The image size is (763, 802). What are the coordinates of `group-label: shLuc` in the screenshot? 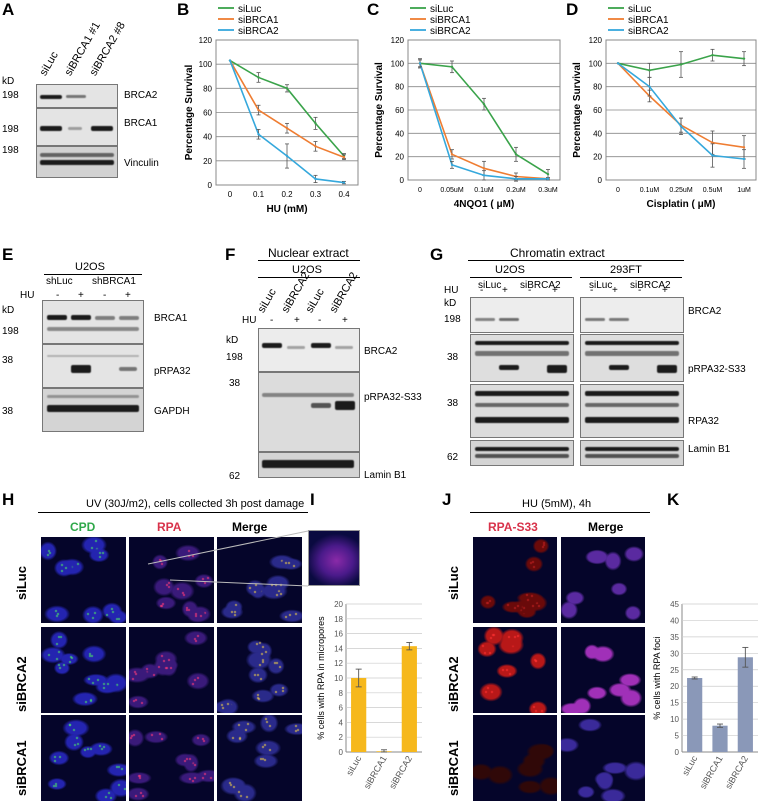 It's located at (59, 281).